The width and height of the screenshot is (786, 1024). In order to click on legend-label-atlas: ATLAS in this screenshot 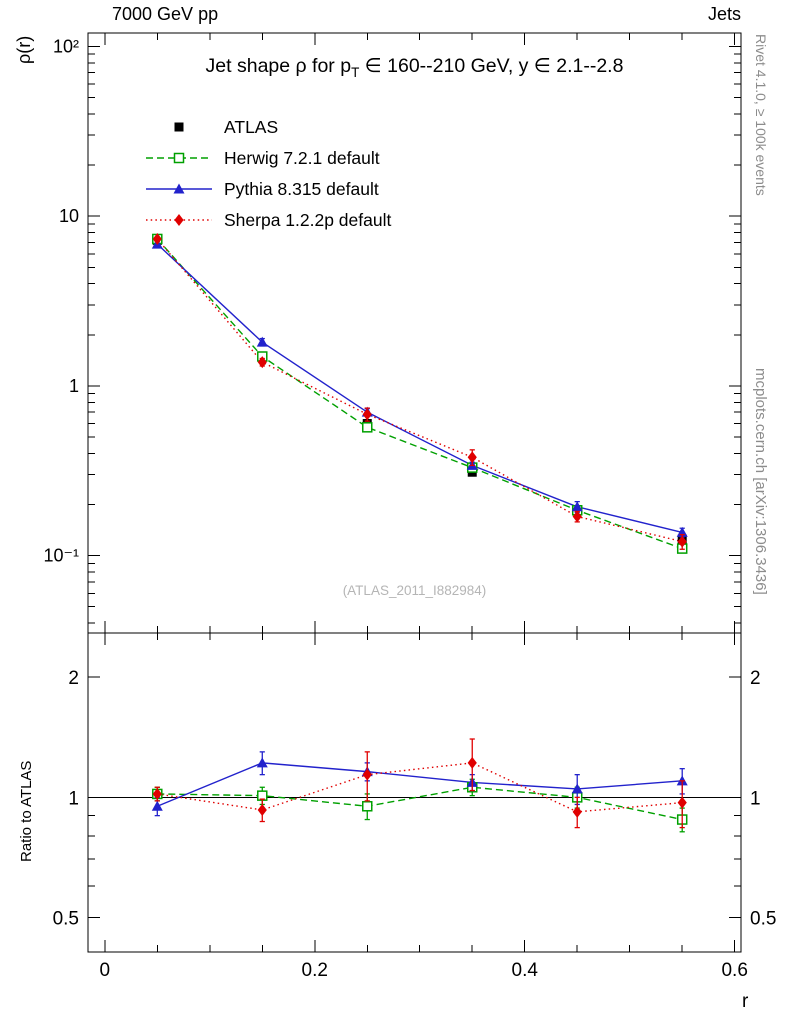, I will do `click(251, 127)`.